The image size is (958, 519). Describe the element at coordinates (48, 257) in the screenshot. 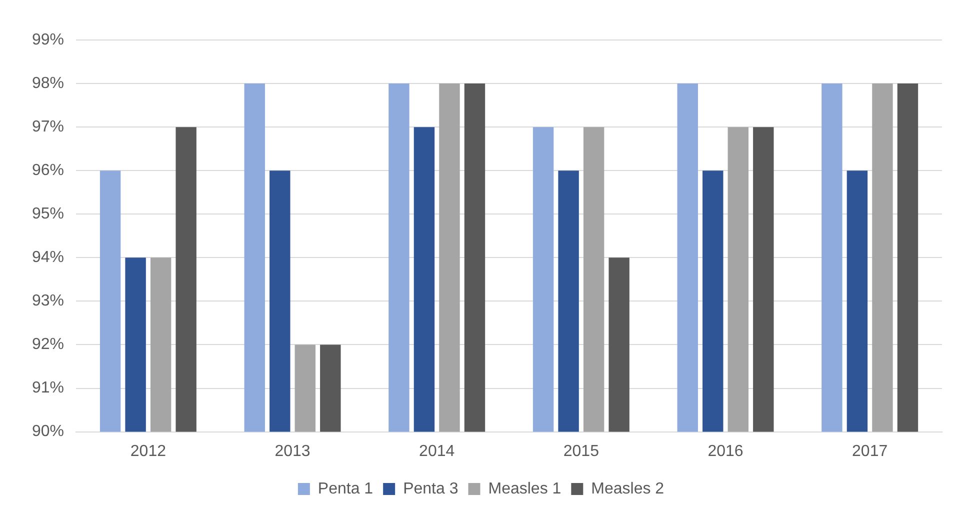

I see `y-tick-label: 94%` at that location.